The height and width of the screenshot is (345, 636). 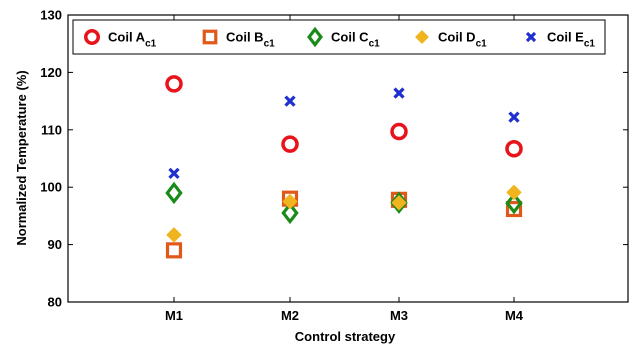 What do you see at coordinates (345, 336) in the screenshot?
I see `x-axis-label: Control strategy` at bounding box center [345, 336].